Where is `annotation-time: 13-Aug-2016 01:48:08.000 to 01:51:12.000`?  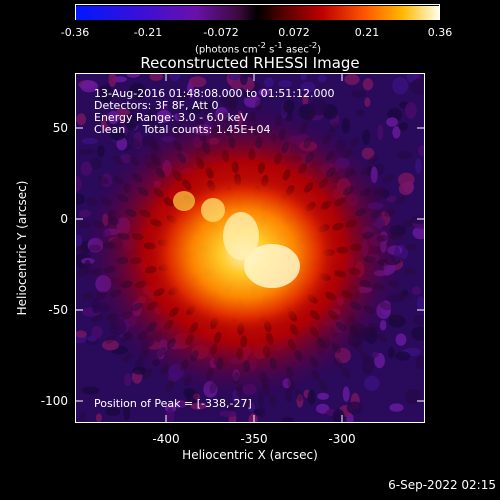 annotation-time: 13-Aug-2016 01:48:08.000 to 01:51:12.000 is located at coordinates (214, 93).